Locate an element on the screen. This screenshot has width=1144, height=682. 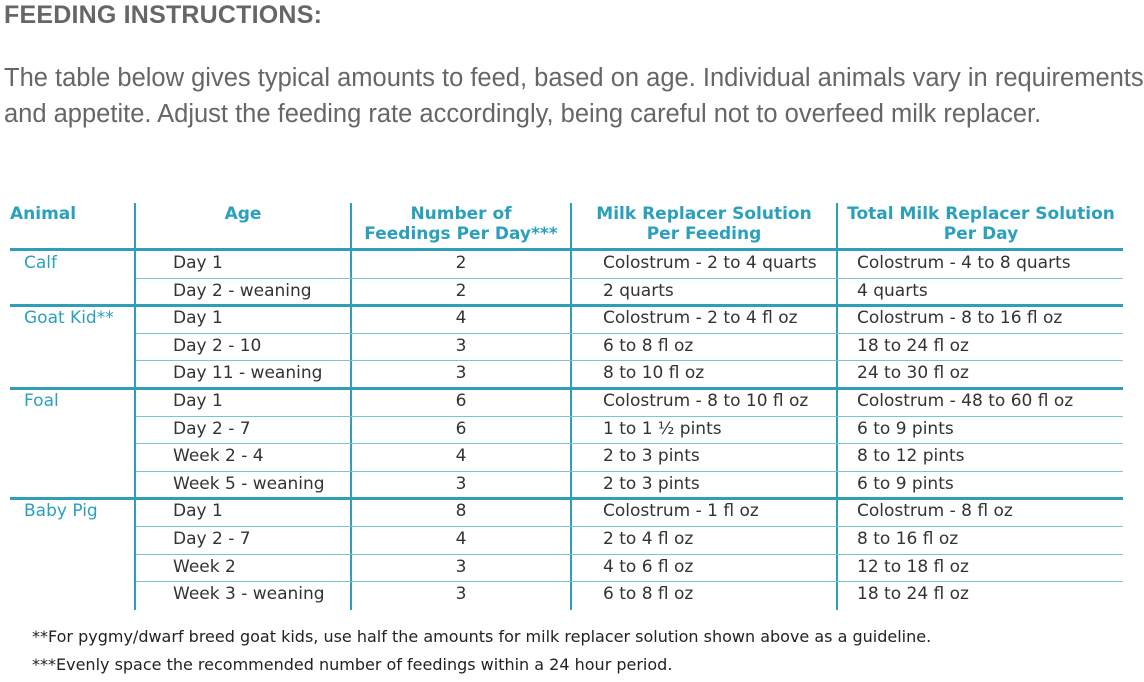
cell-per-feeding: Colostrum - 8 to 10 fl oz is located at coordinates (706, 401).